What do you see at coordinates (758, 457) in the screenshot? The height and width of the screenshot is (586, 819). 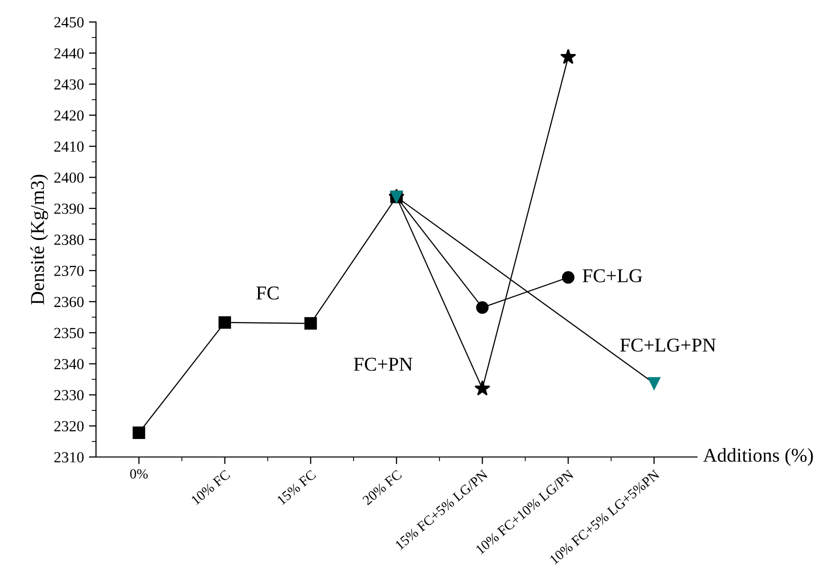 I see `x-axis-title: Additions (%)` at bounding box center [758, 457].